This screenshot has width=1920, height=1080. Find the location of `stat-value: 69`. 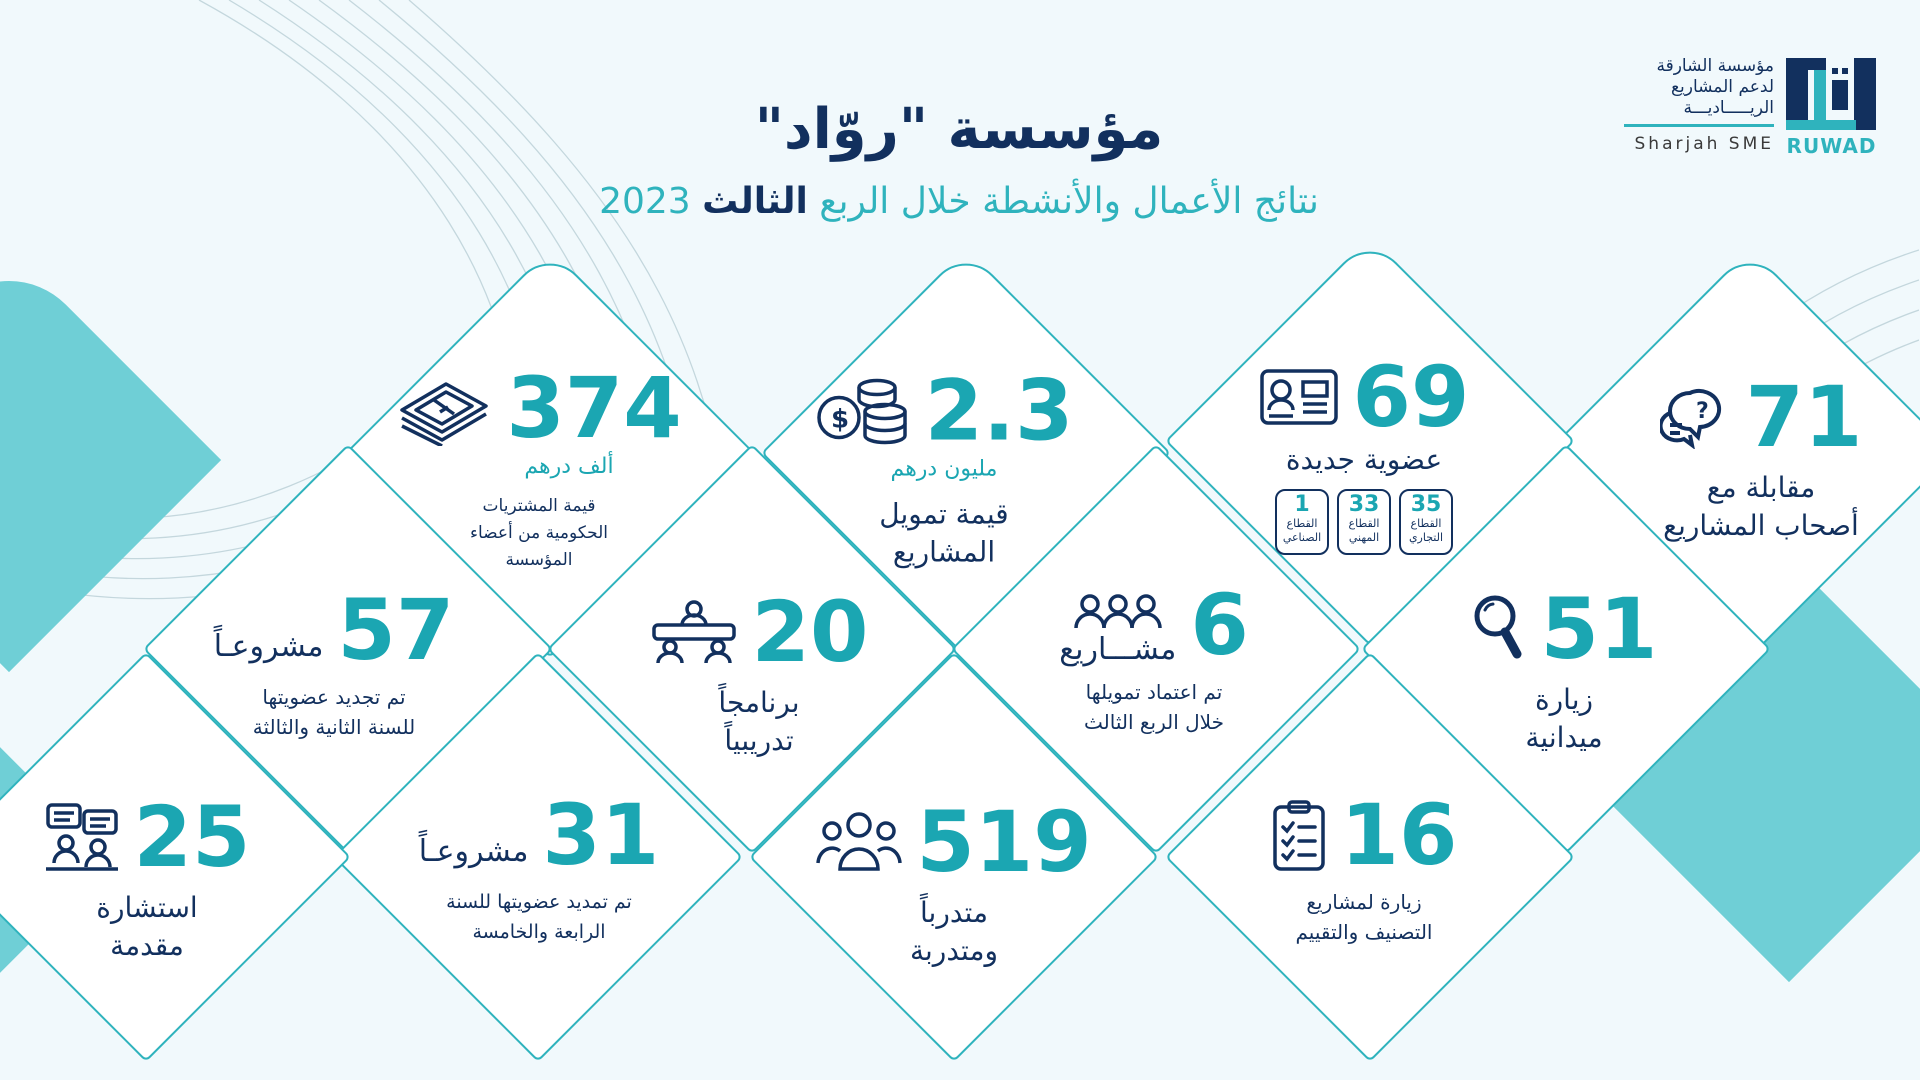

stat-value: 69 is located at coordinates (1412, 397).